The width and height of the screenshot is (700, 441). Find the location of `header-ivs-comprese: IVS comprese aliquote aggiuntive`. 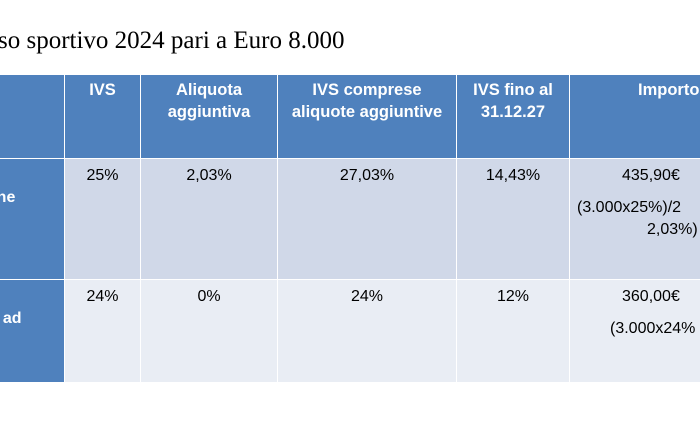

header-ivs-comprese: IVS comprese aliquote aggiuntive is located at coordinates (367, 116).